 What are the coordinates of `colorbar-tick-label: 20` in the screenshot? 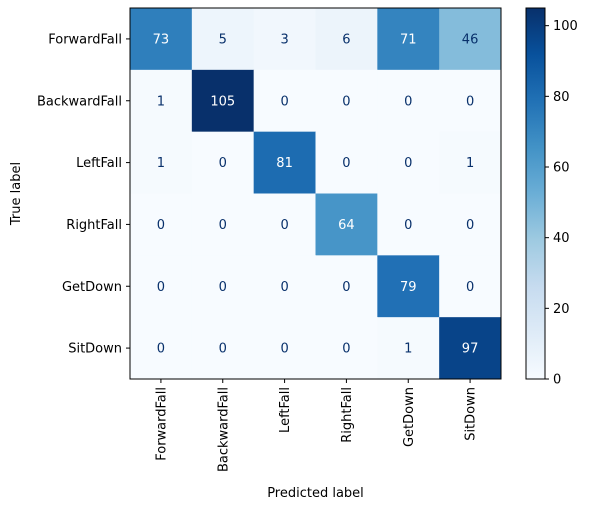 It's located at (561, 309).